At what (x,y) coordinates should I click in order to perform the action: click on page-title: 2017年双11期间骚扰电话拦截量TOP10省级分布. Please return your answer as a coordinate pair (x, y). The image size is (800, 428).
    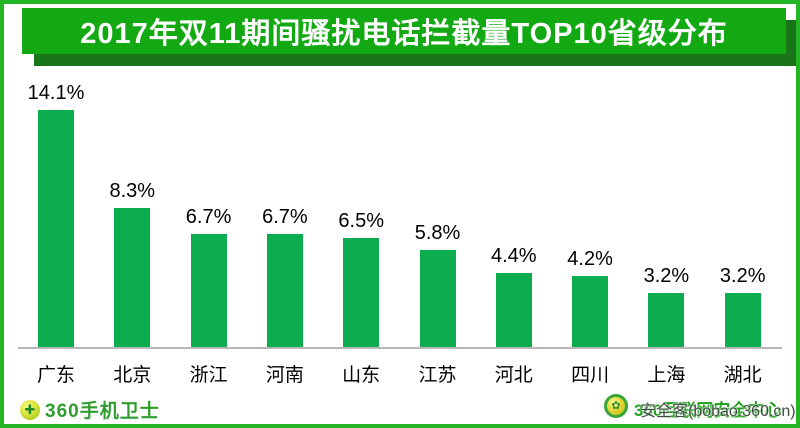
    Looking at the image, I should click on (404, 34).